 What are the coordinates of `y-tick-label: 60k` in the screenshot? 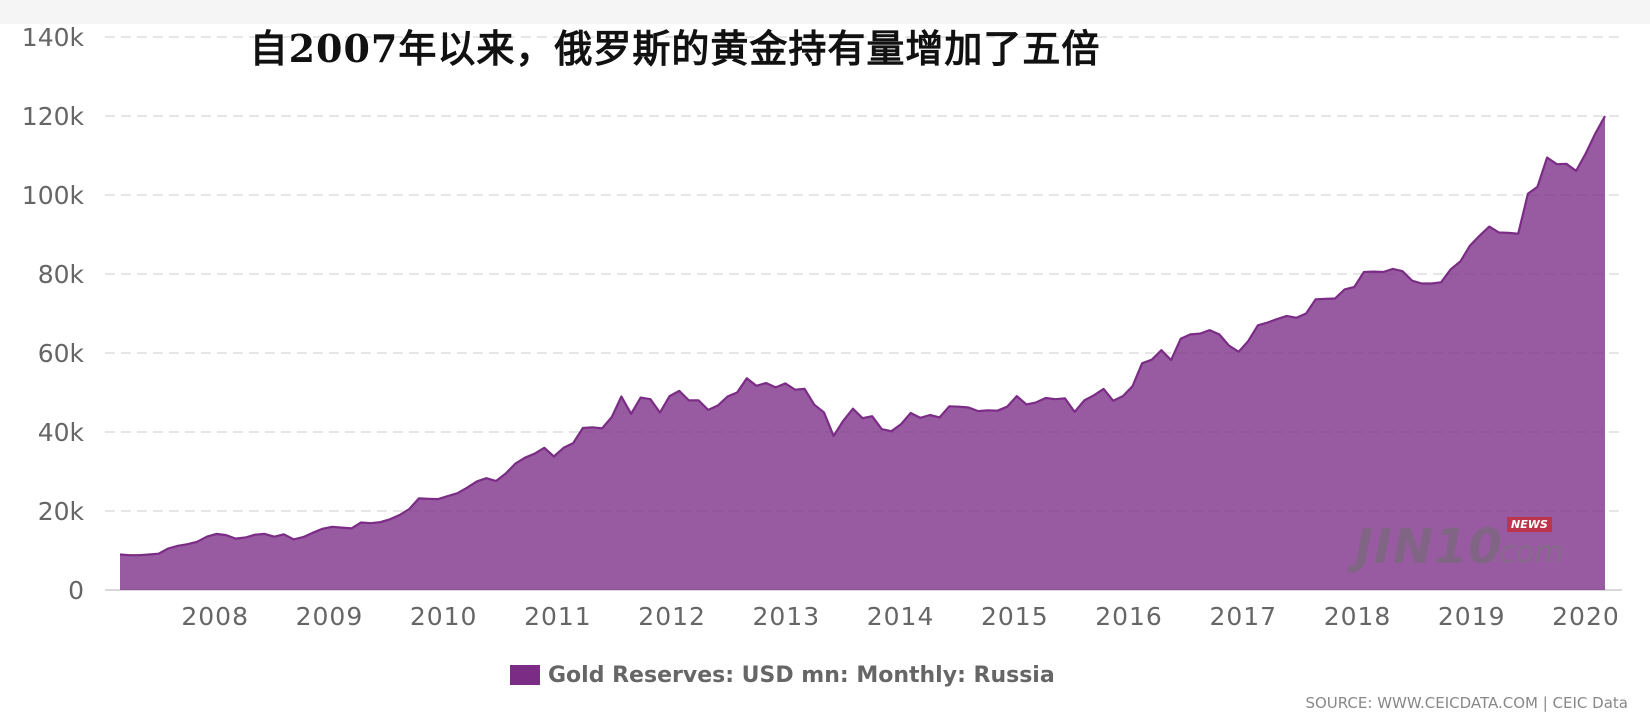 It's located at (61, 353).